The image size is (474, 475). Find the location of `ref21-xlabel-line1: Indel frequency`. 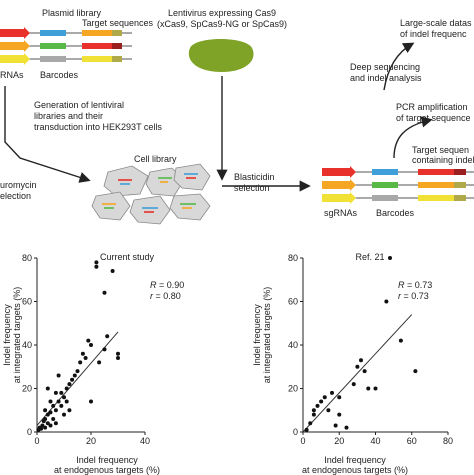

ref21-xlabel-line1: Indel frequency is located at coordinates (355, 460).